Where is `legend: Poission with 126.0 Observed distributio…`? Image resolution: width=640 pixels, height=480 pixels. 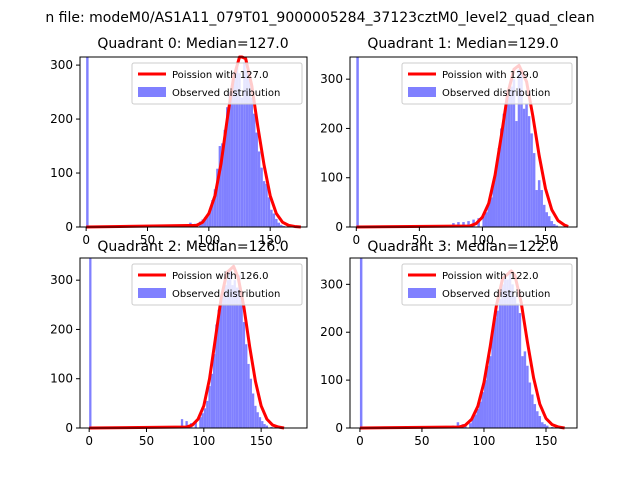
legend: Poission with 126.0 Observed distributio… is located at coordinates (217, 284).